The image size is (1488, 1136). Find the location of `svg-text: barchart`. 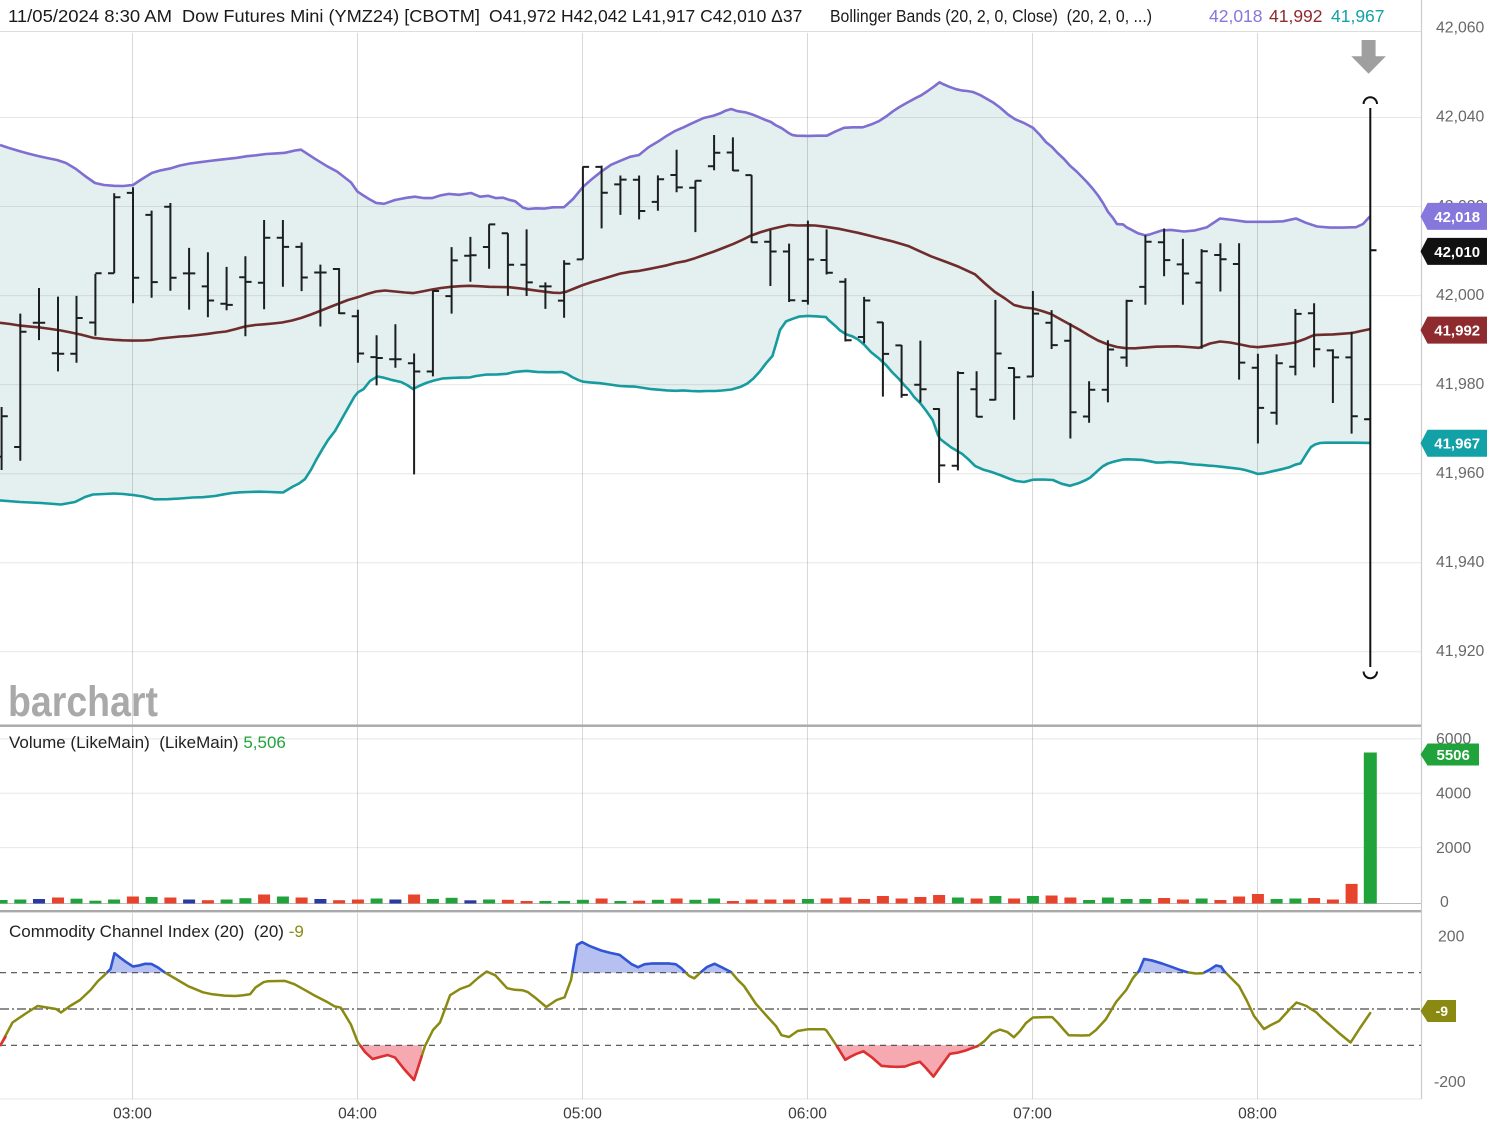

svg-text: barchart is located at coordinates (83, 702).